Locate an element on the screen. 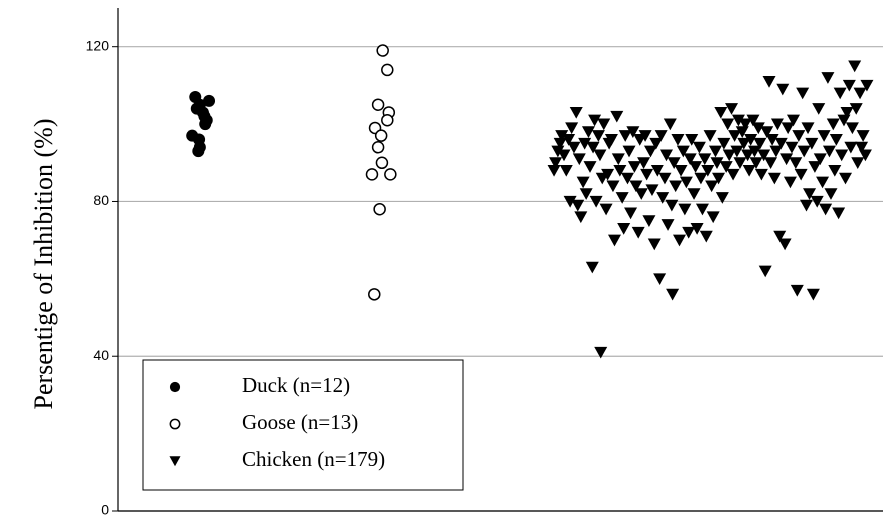 The height and width of the screenshot is (520, 883). y-tick-label: 40 is located at coordinates (101, 355).